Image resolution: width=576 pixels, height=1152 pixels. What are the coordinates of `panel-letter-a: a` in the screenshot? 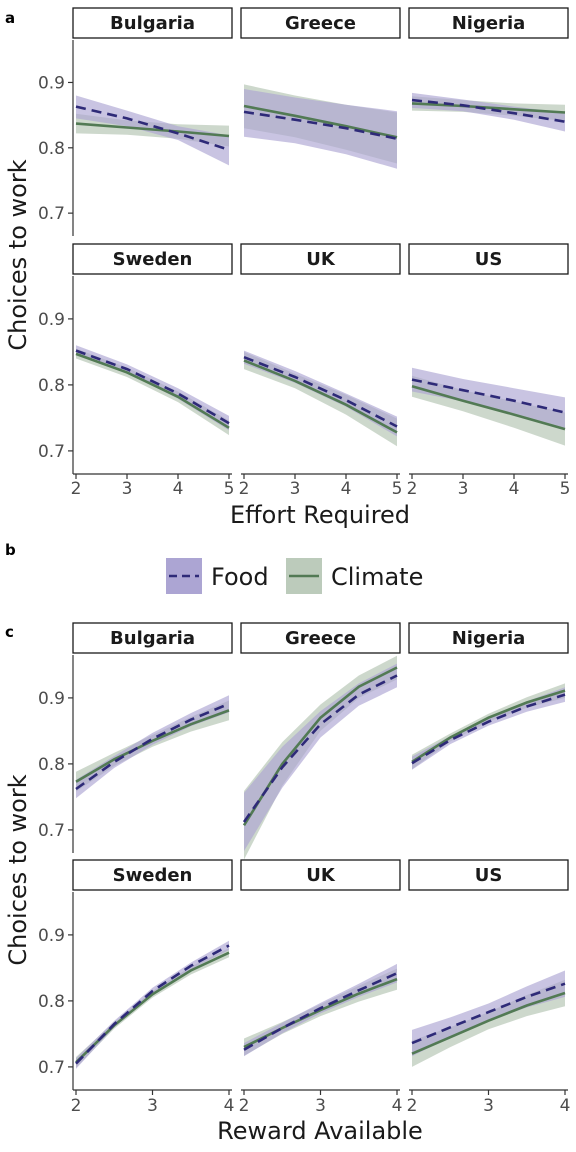 It's located at (10, 18).